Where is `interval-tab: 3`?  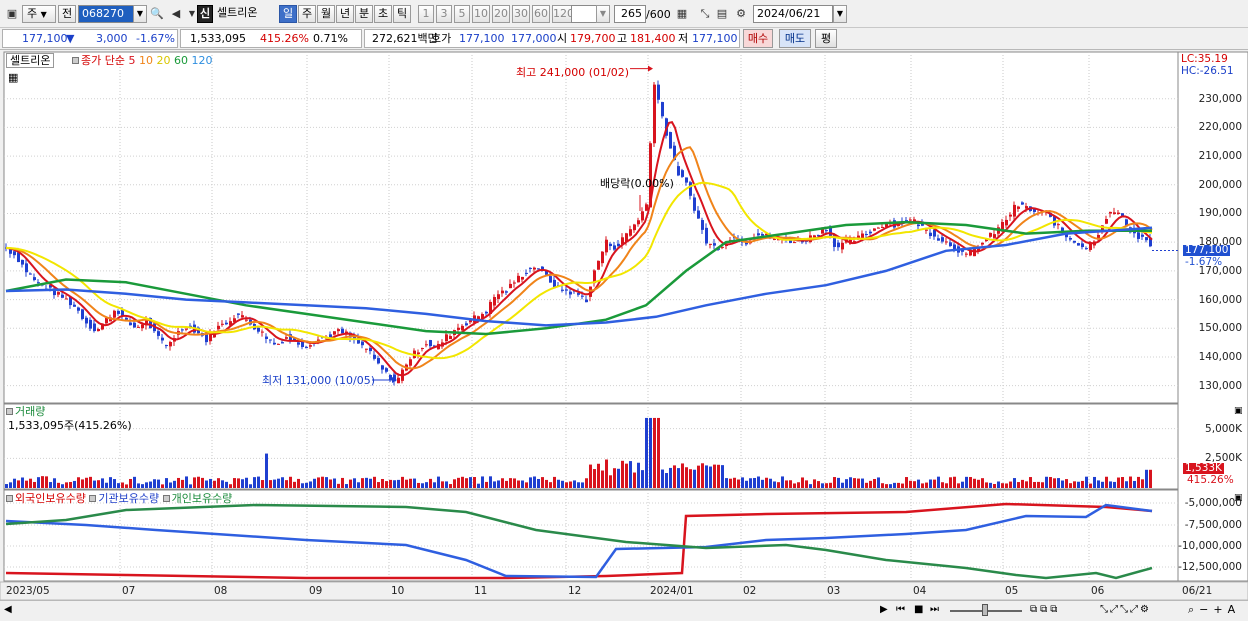
interval-tab: 3 is located at coordinates (444, 14).